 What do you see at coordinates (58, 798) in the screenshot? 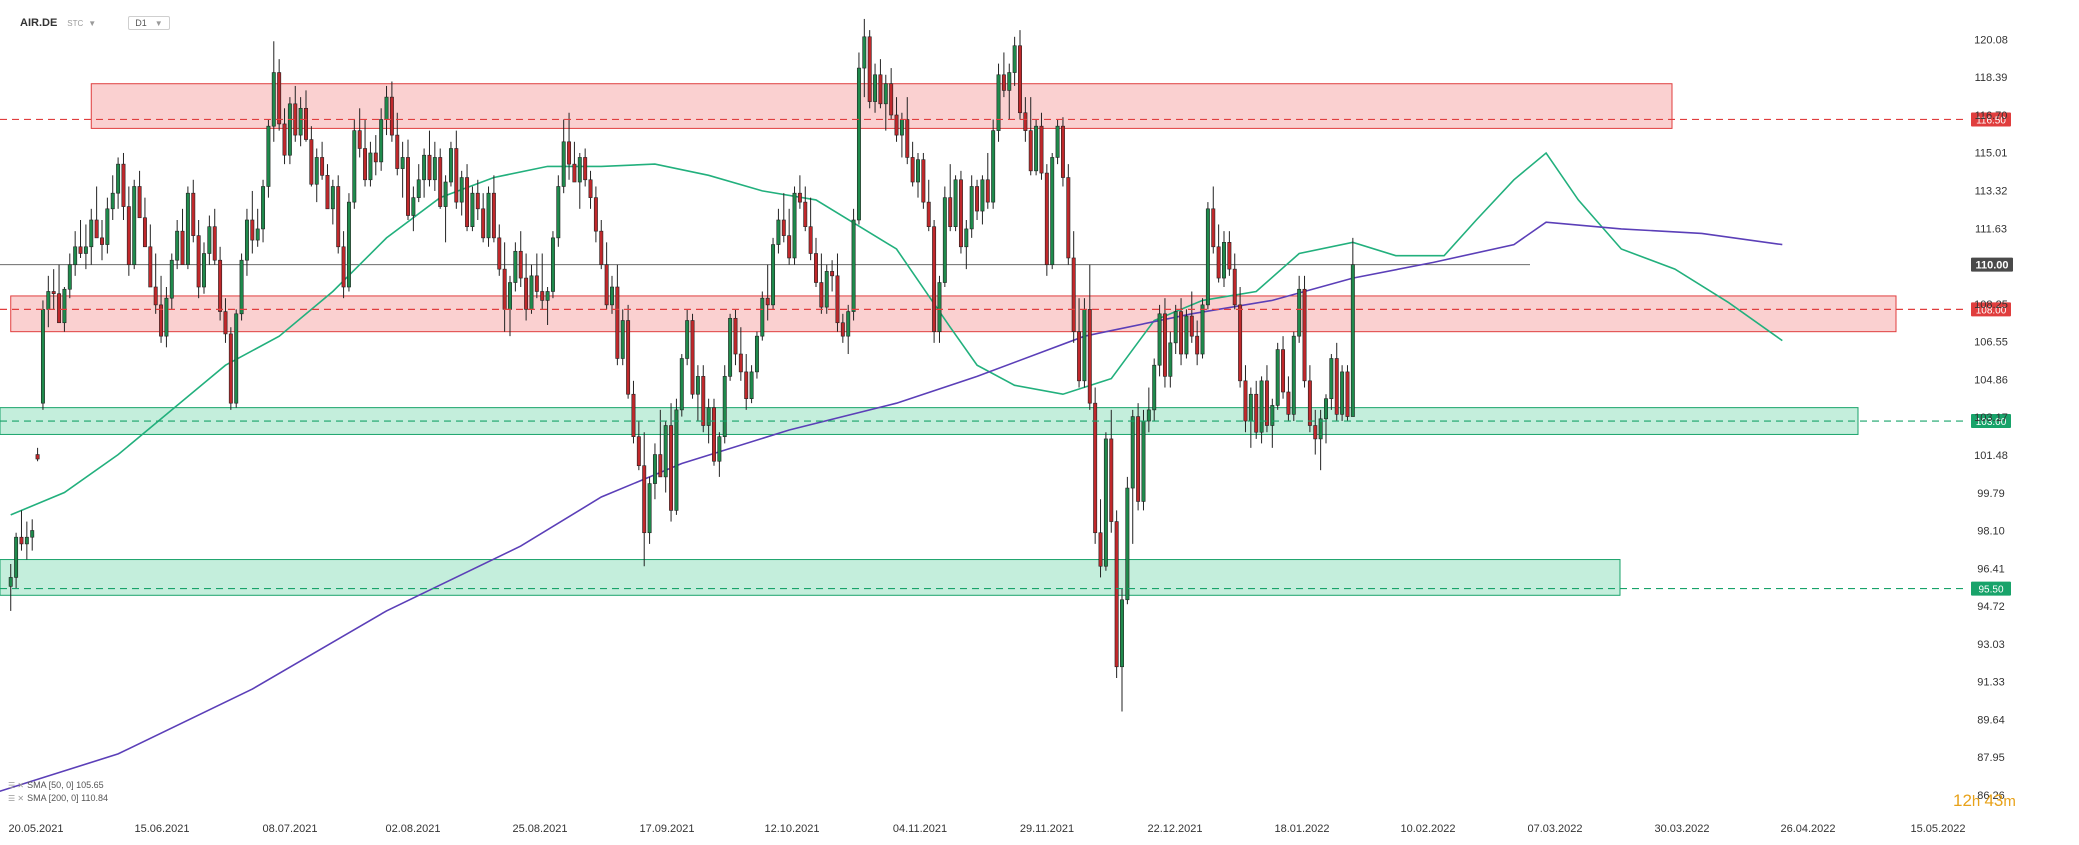
I see `legend-item-sma200: ☰ ✕ SMA [200, 0] 110.84` at bounding box center [58, 798].